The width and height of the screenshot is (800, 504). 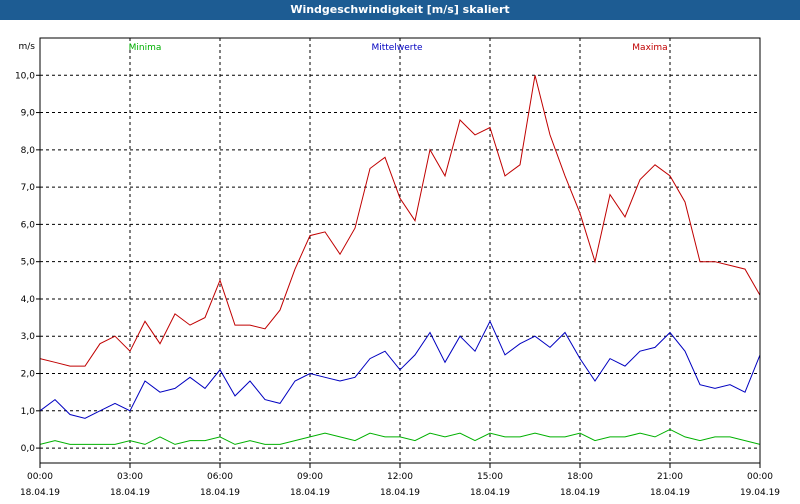 I want to click on legend: Minima Mittelwerte Maxima, so click(x=398, y=48).